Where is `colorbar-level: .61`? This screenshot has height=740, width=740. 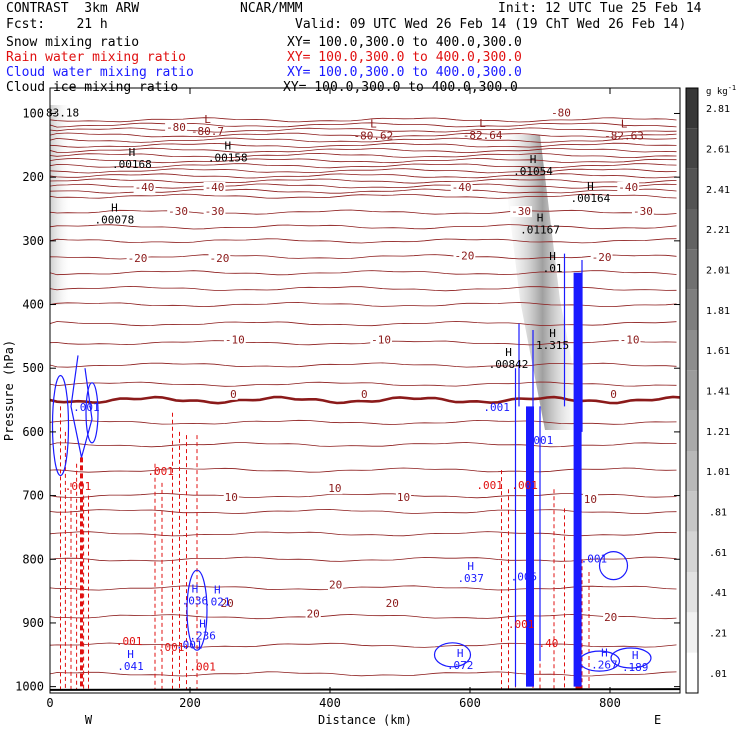 colorbar-level: .61 is located at coordinates (718, 553).